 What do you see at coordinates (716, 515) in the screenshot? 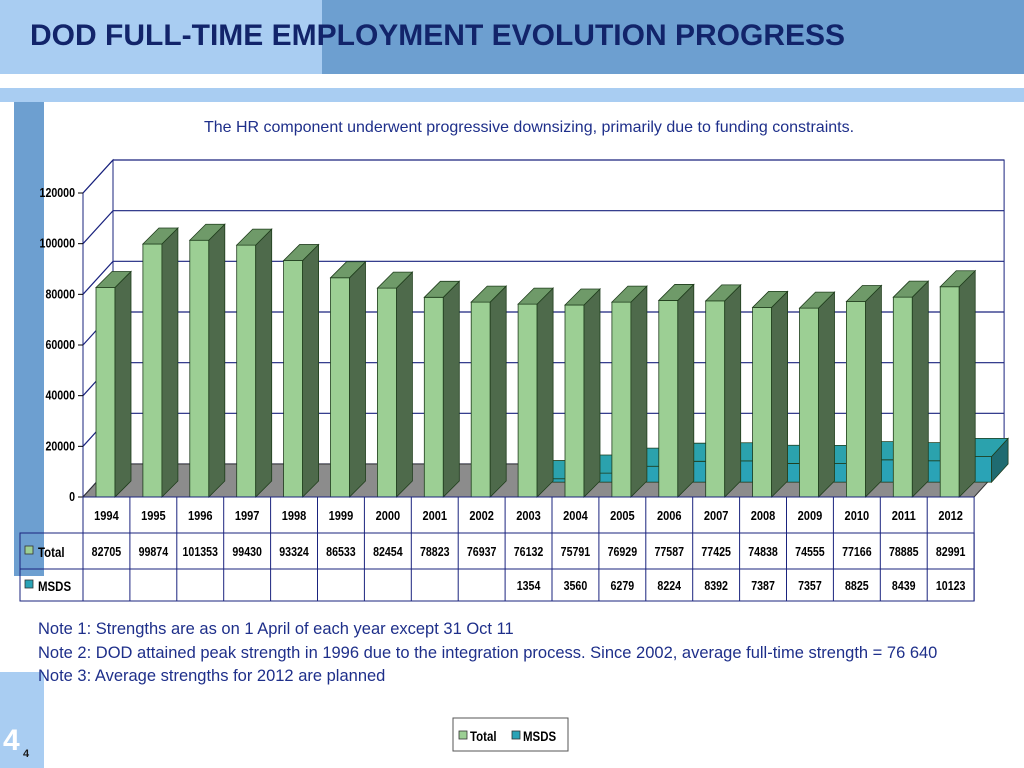
I see `category-label: 2007` at bounding box center [716, 515].